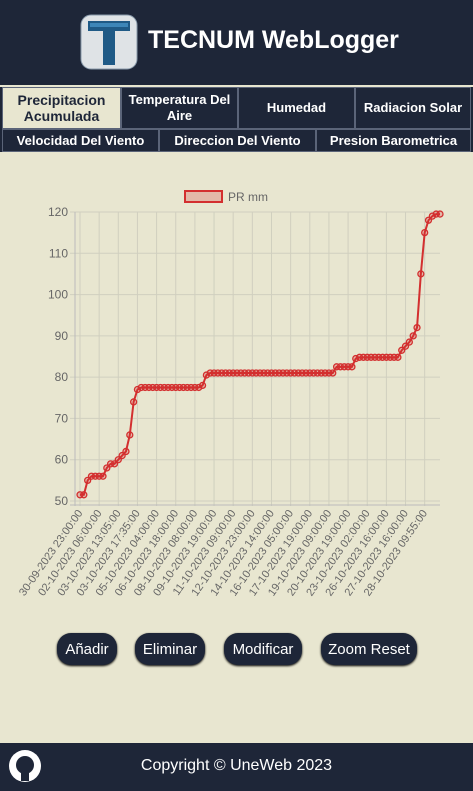 The width and height of the screenshot is (473, 791). What do you see at coordinates (62, 336) in the screenshot?
I see `y-tick-label: 90` at bounding box center [62, 336].